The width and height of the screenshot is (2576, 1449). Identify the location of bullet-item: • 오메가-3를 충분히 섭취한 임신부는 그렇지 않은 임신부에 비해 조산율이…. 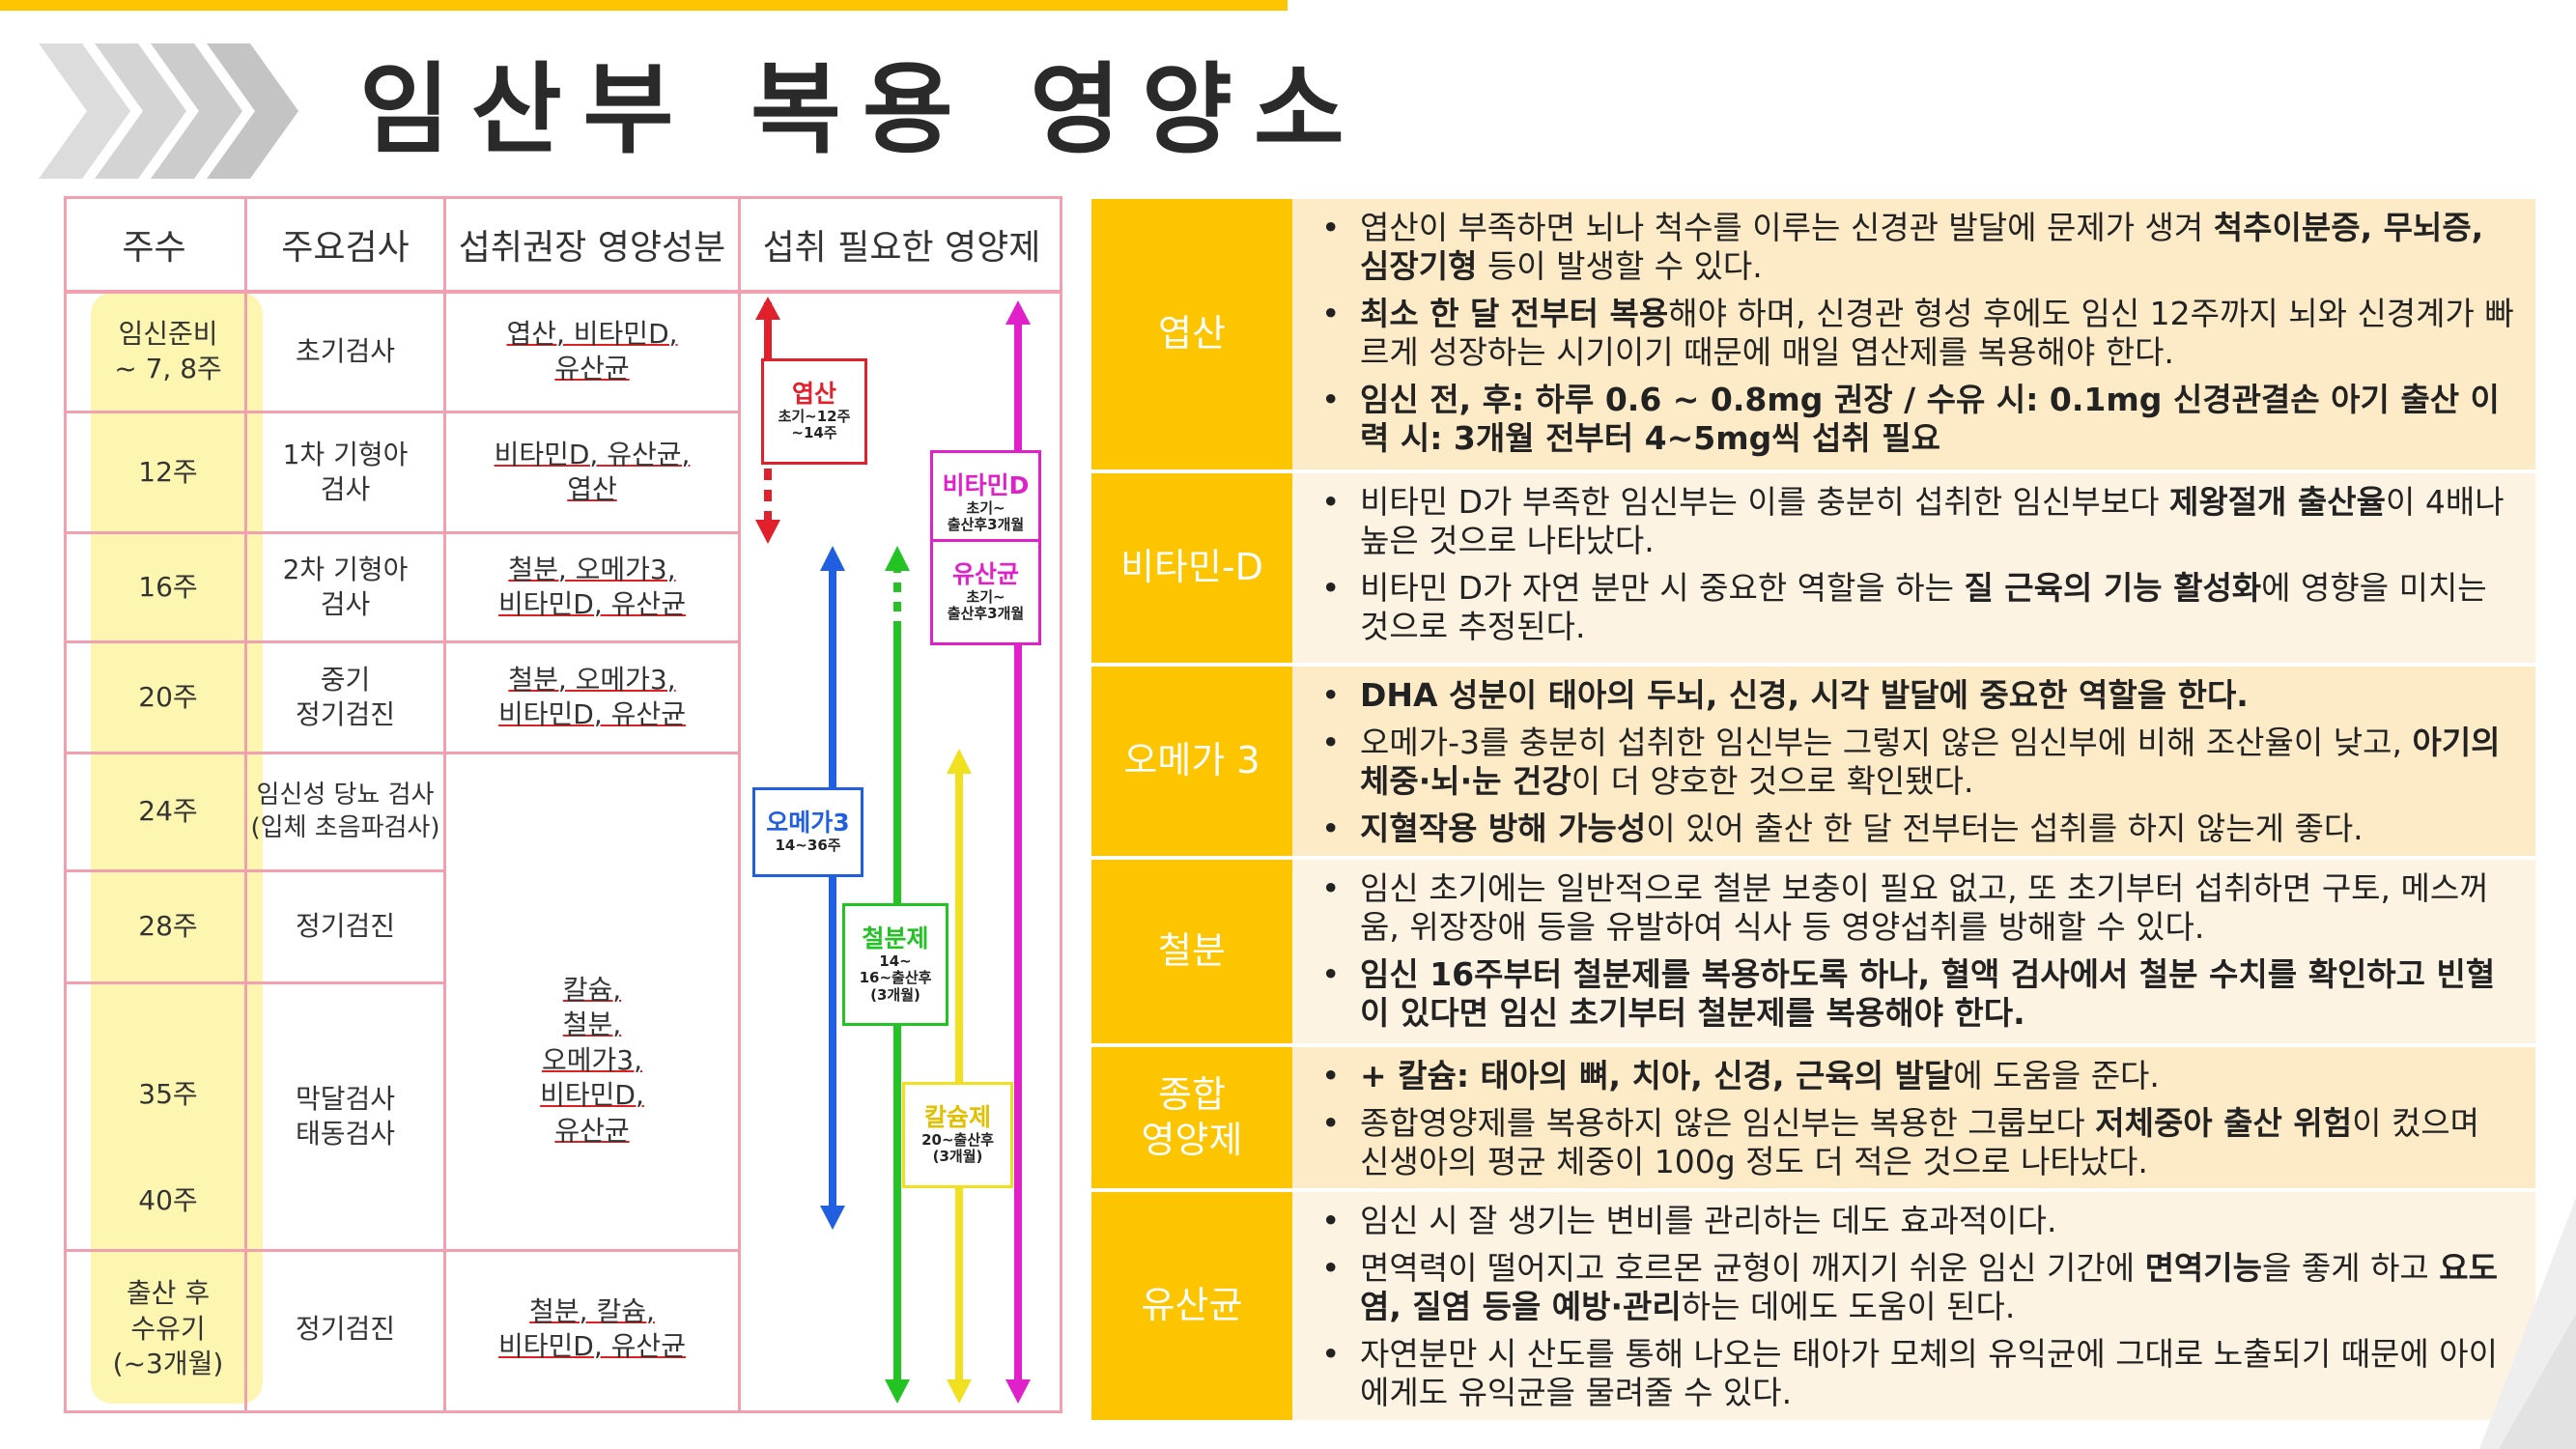
(1918, 762).